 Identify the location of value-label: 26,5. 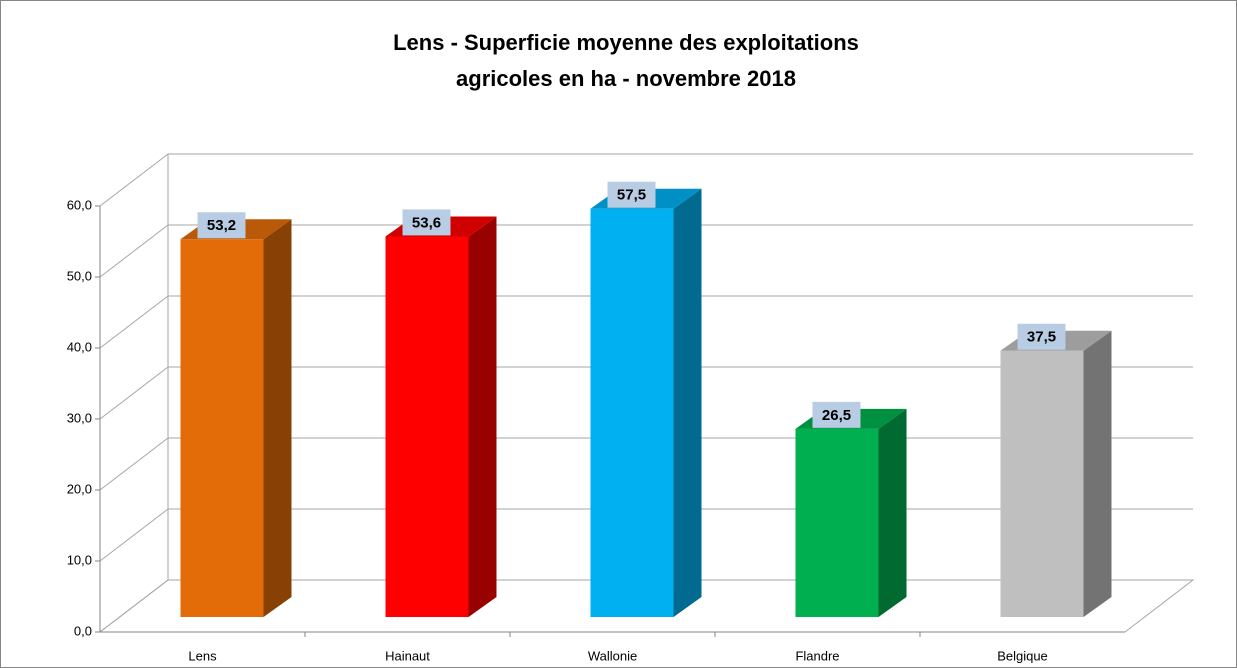
(836, 415).